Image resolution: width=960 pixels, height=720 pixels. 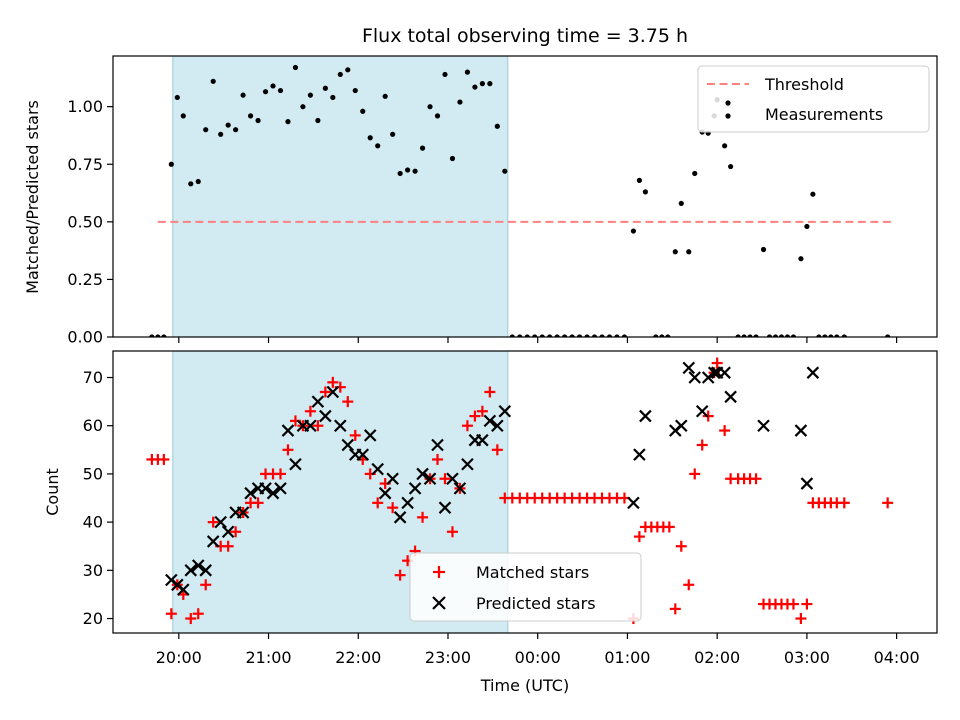 What do you see at coordinates (439, 603) in the screenshot?
I see `legend-predicted-swatch` at bounding box center [439, 603].